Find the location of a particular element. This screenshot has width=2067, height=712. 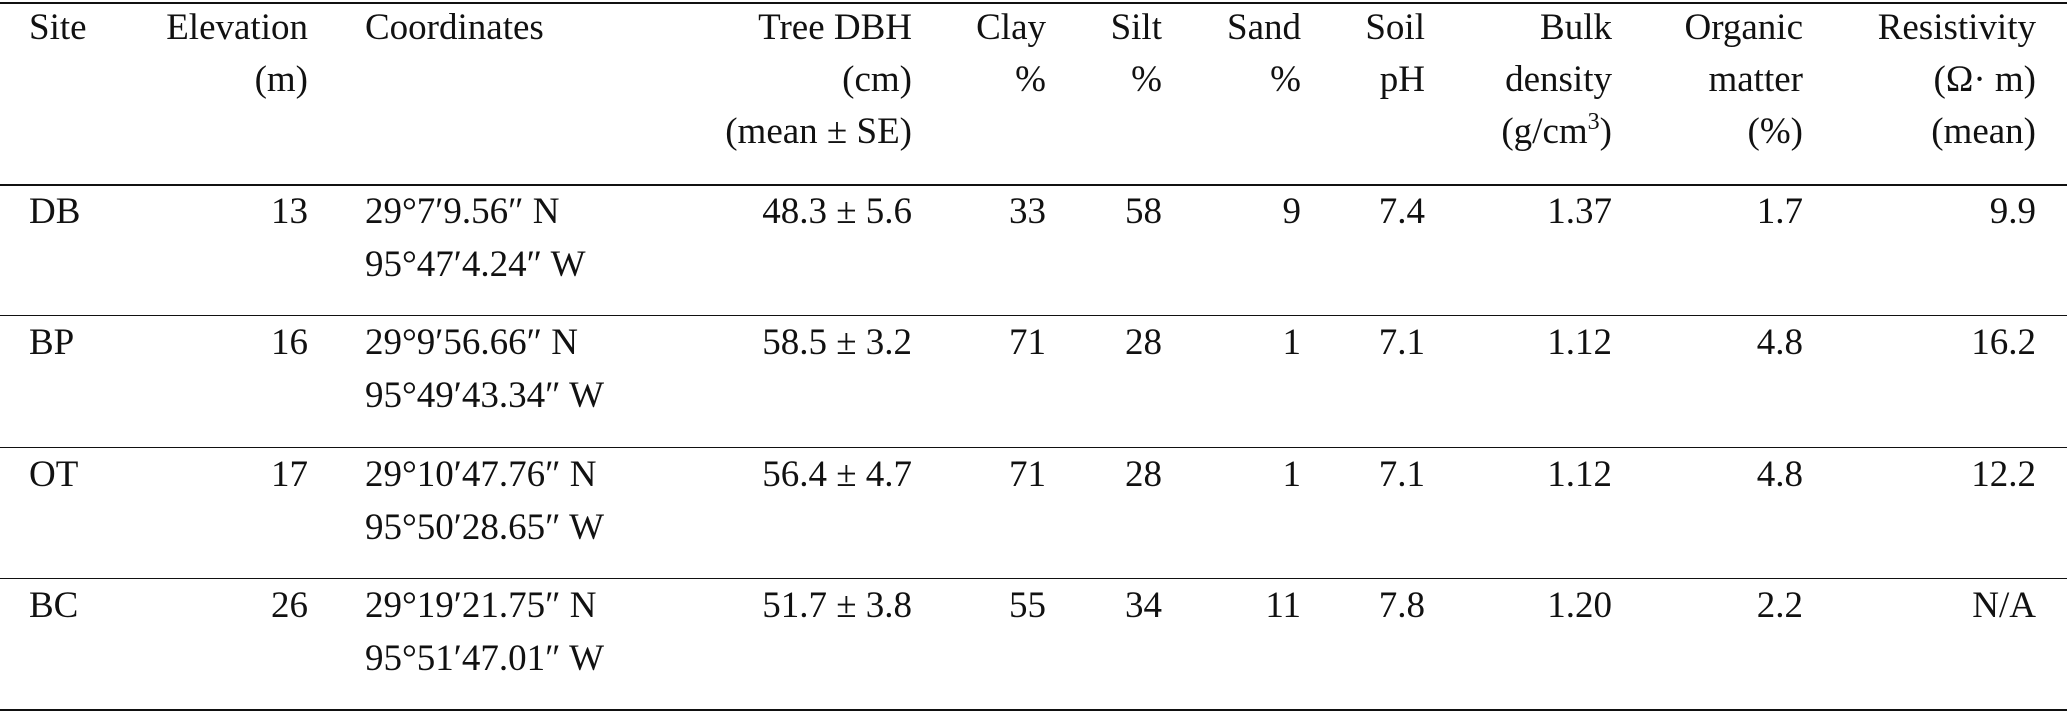

cell: 11 is located at coordinates (1283, 605).